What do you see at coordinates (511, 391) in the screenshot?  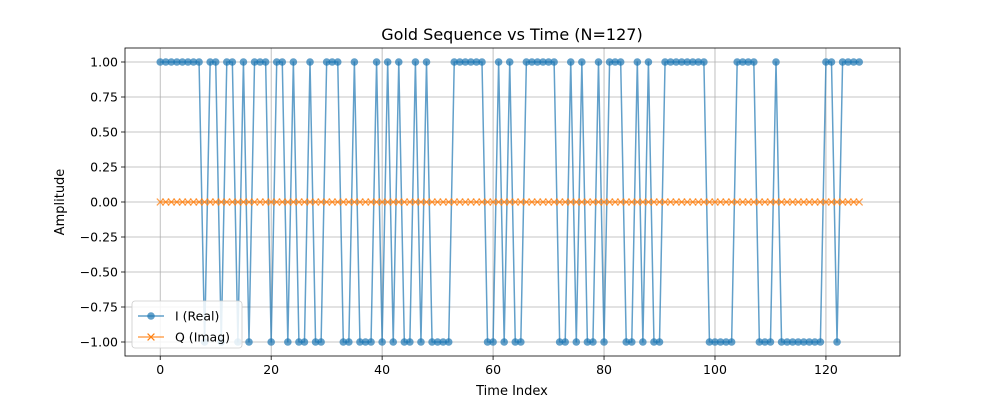 I see `x-axis-label: Time Index` at bounding box center [511, 391].